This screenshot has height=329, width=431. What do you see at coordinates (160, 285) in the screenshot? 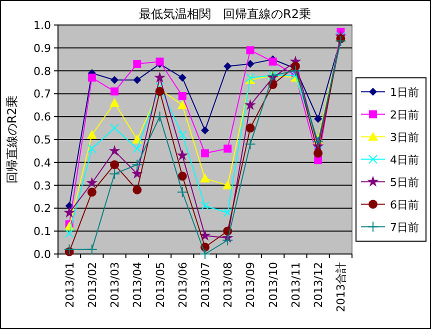
I see `x-tick-label: 2013/05` at bounding box center [160, 285].